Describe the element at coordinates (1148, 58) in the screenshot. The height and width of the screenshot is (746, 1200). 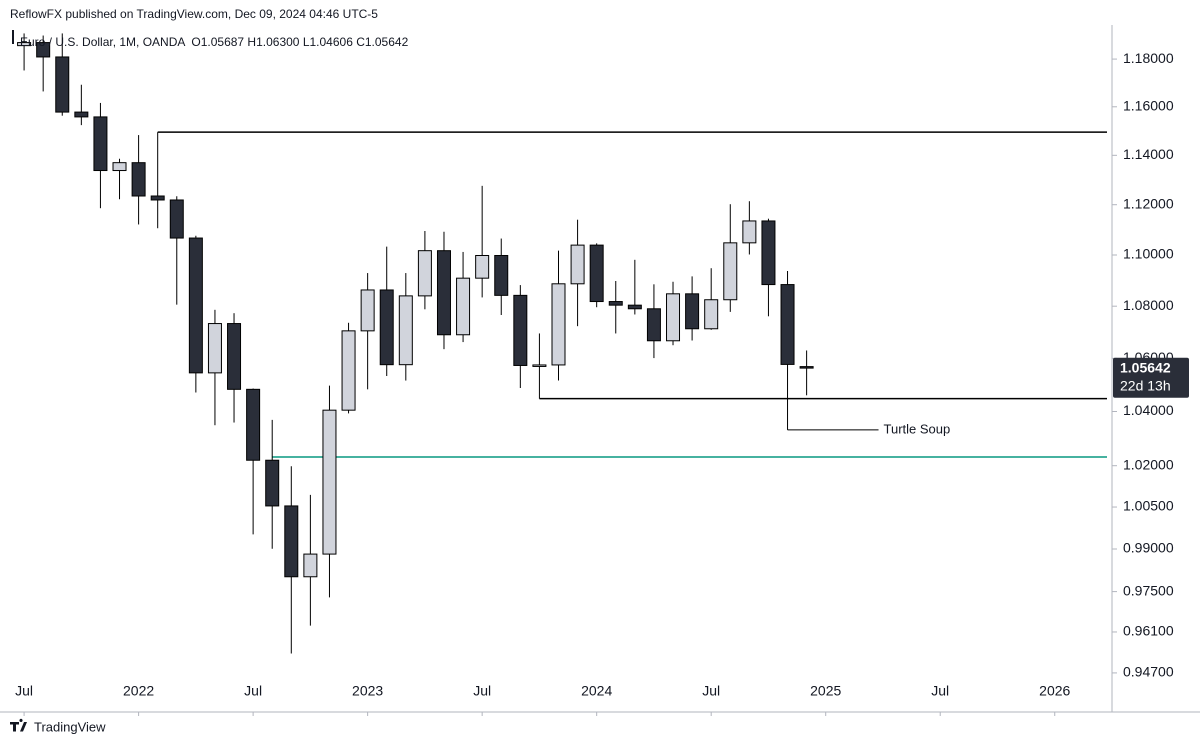
I see `y-tick-label: 1.18000` at that location.